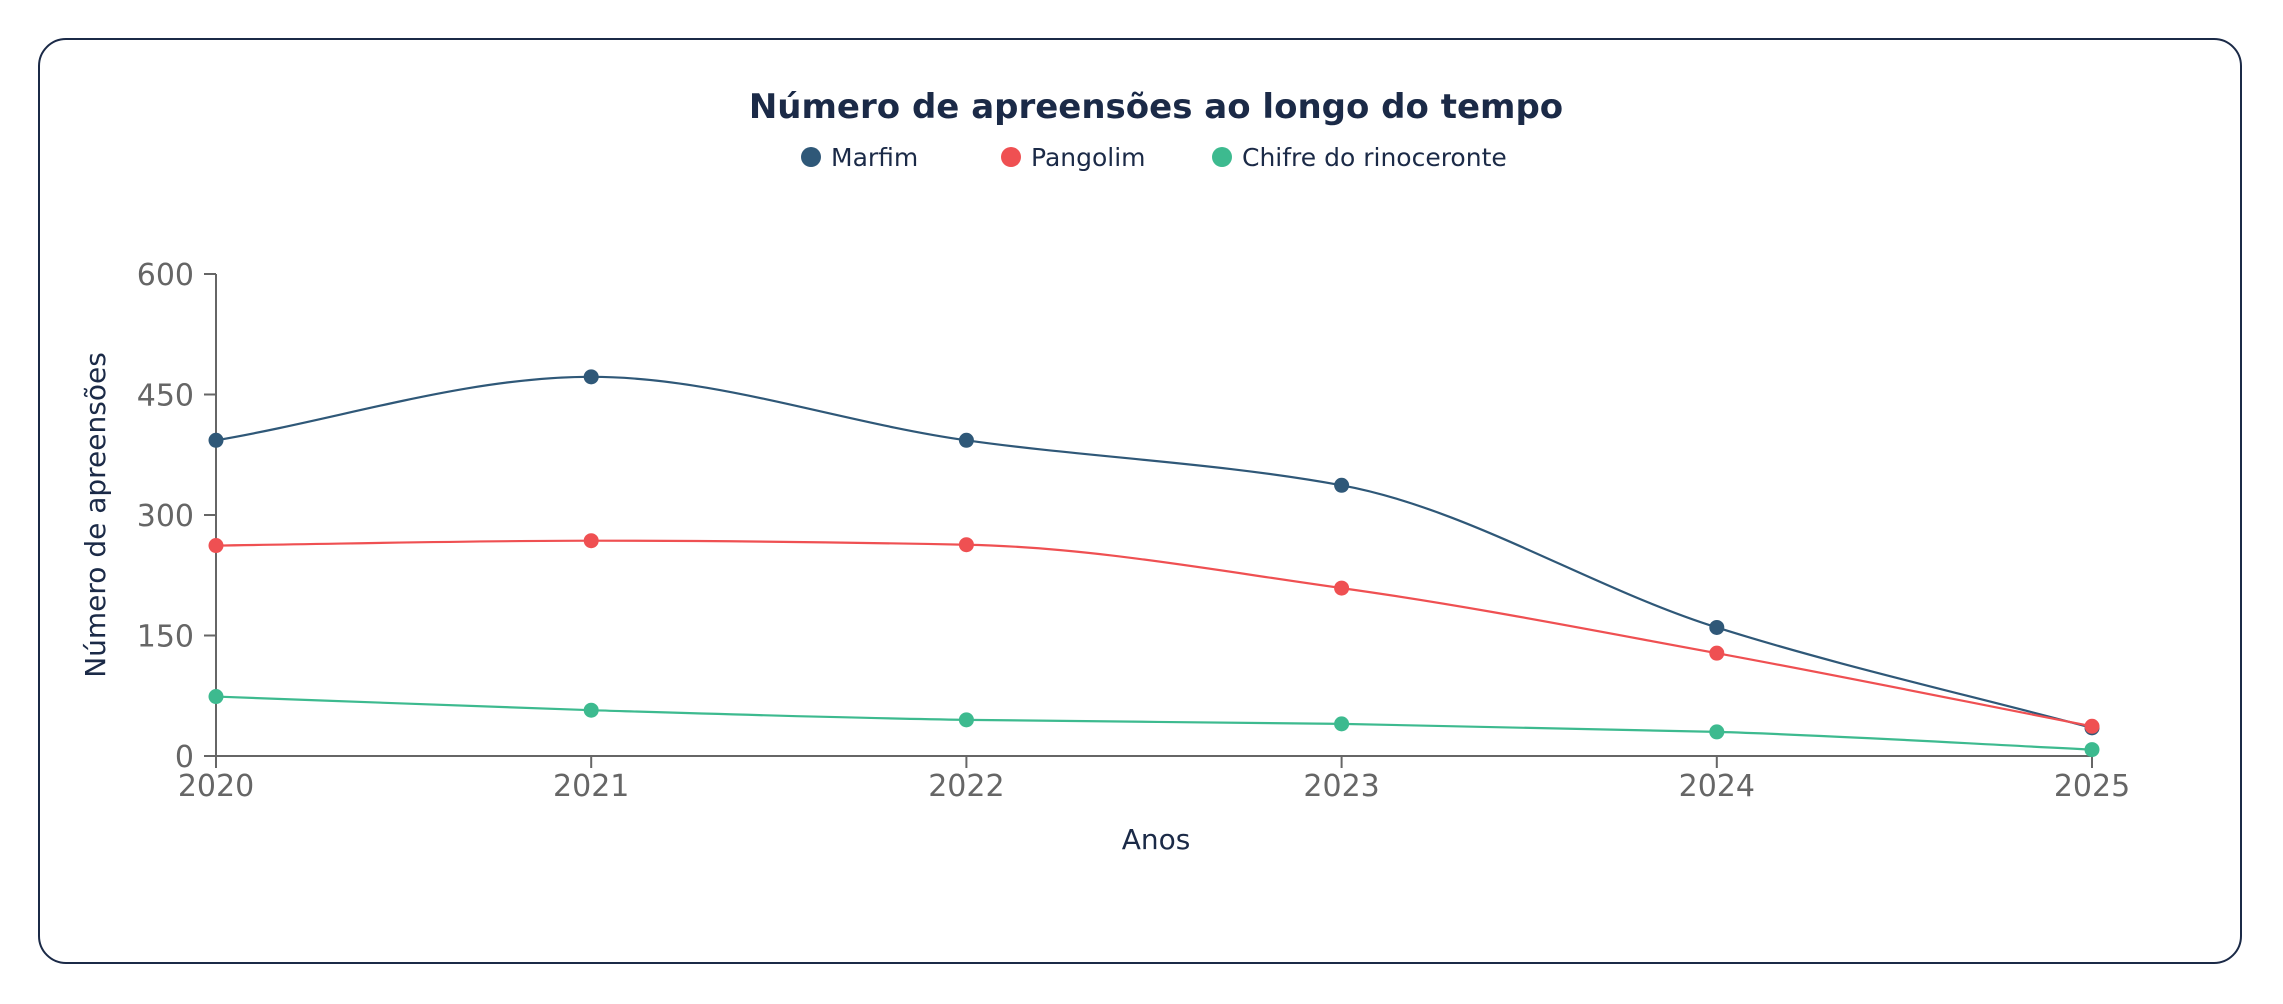 Image resolution: width=2283 pixels, height=1004 pixels. I want to click on y-tick-label: 0, so click(184, 757).